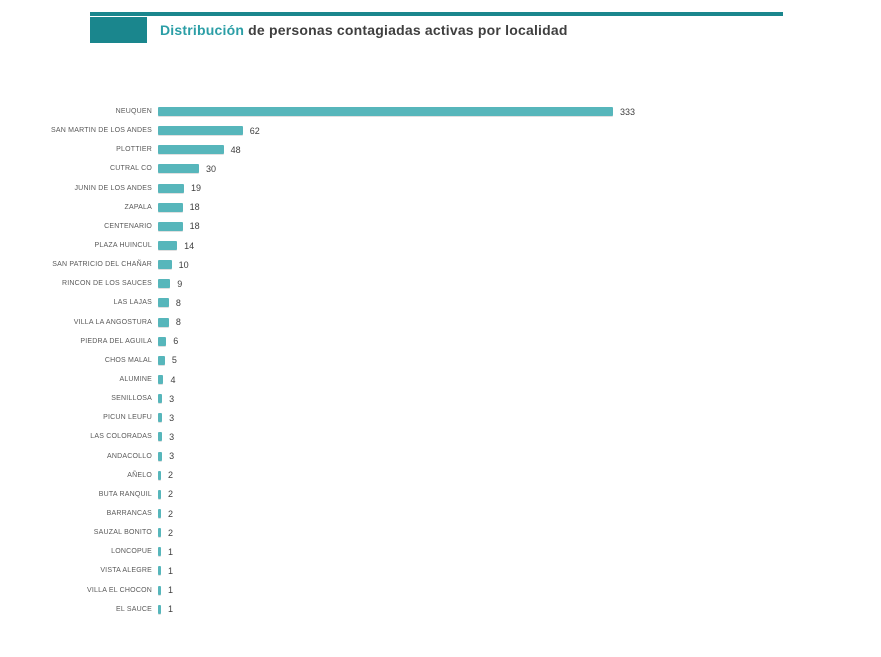 The image size is (881, 657). Describe the element at coordinates (440, 532) in the screenshot. I see `chart-row: SAUZAL BONITO 2` at that location.